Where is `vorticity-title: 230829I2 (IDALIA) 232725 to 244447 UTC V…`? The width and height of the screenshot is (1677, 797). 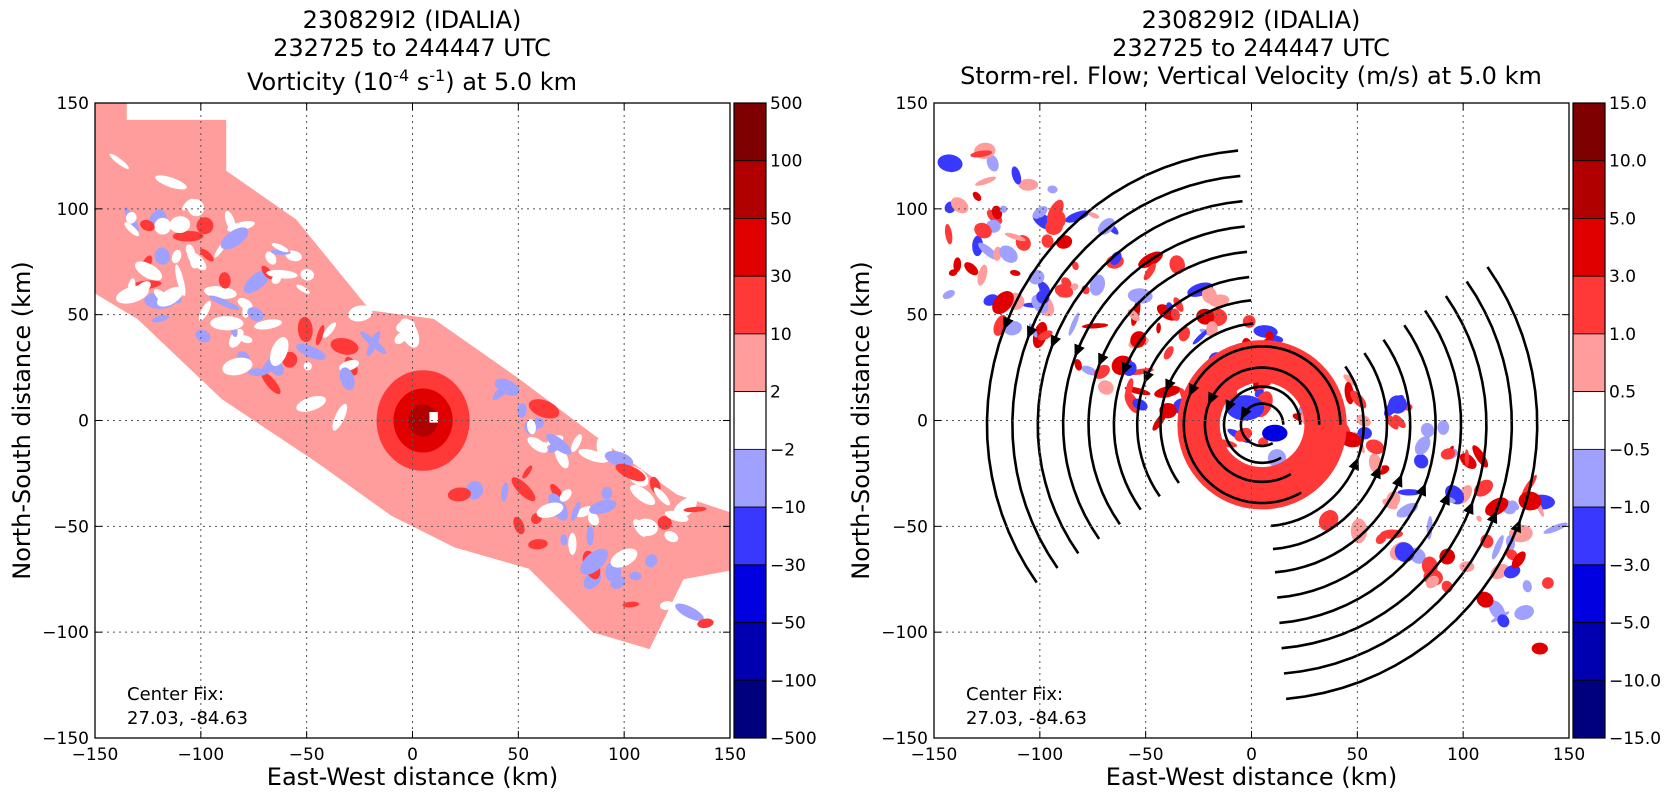
vorticity-title: 230829I2 (IDALIA) 232725 to 244447 UTC V… is located at coordinates (412, 51).